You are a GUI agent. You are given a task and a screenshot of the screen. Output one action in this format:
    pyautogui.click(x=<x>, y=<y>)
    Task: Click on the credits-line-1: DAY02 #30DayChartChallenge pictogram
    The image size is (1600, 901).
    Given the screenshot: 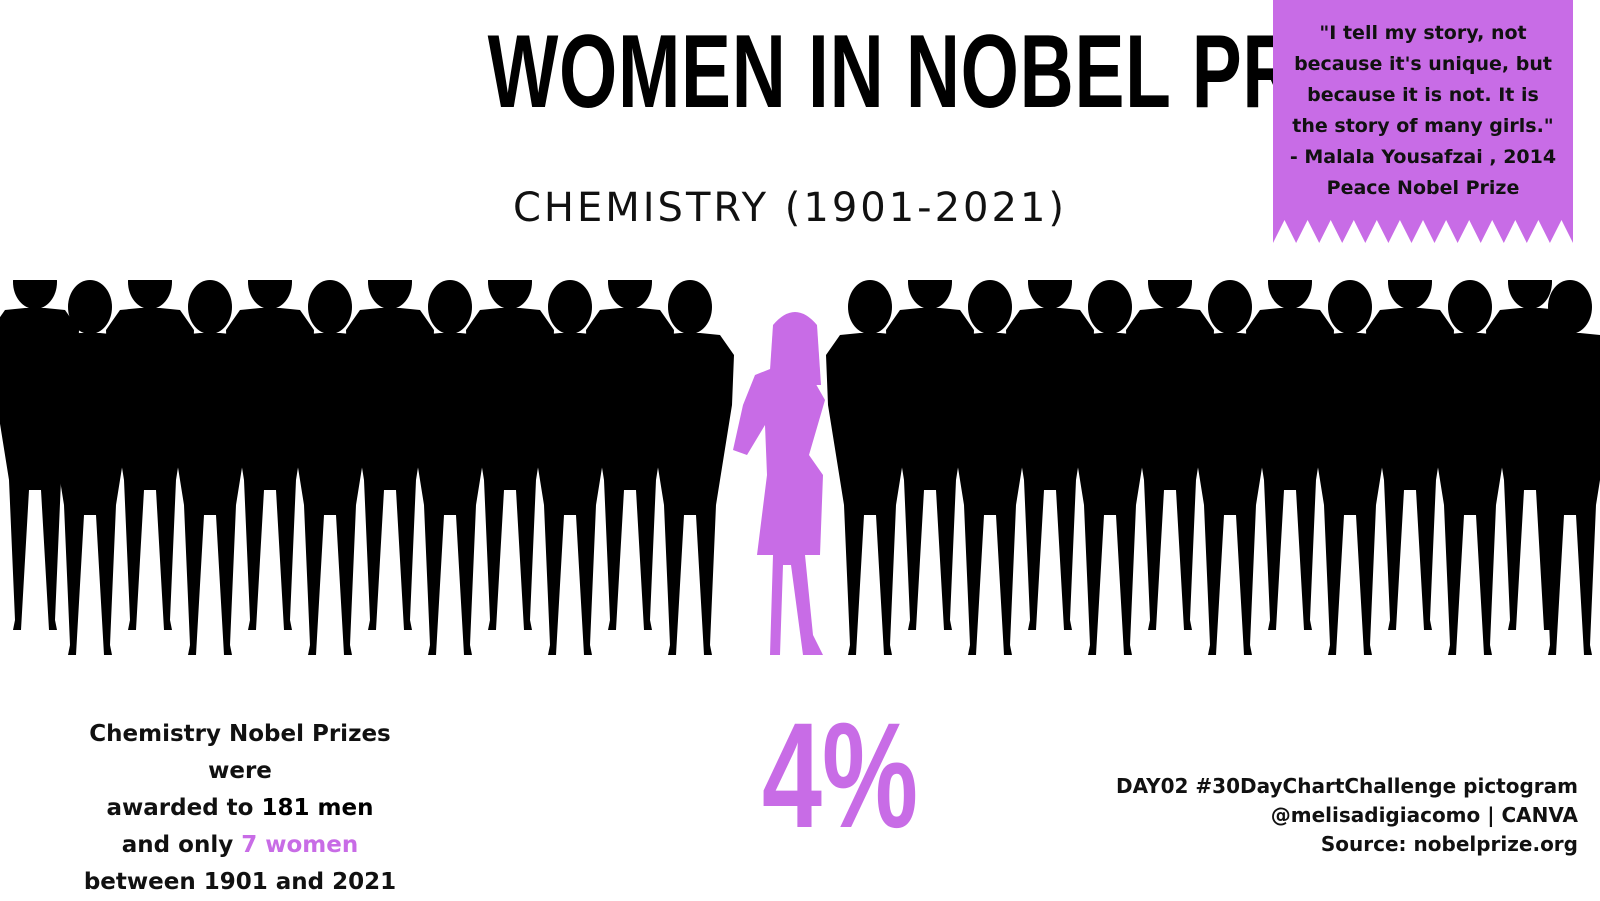 What is the action you would take?
    pyautogui.click(x=1346, y=786)
    